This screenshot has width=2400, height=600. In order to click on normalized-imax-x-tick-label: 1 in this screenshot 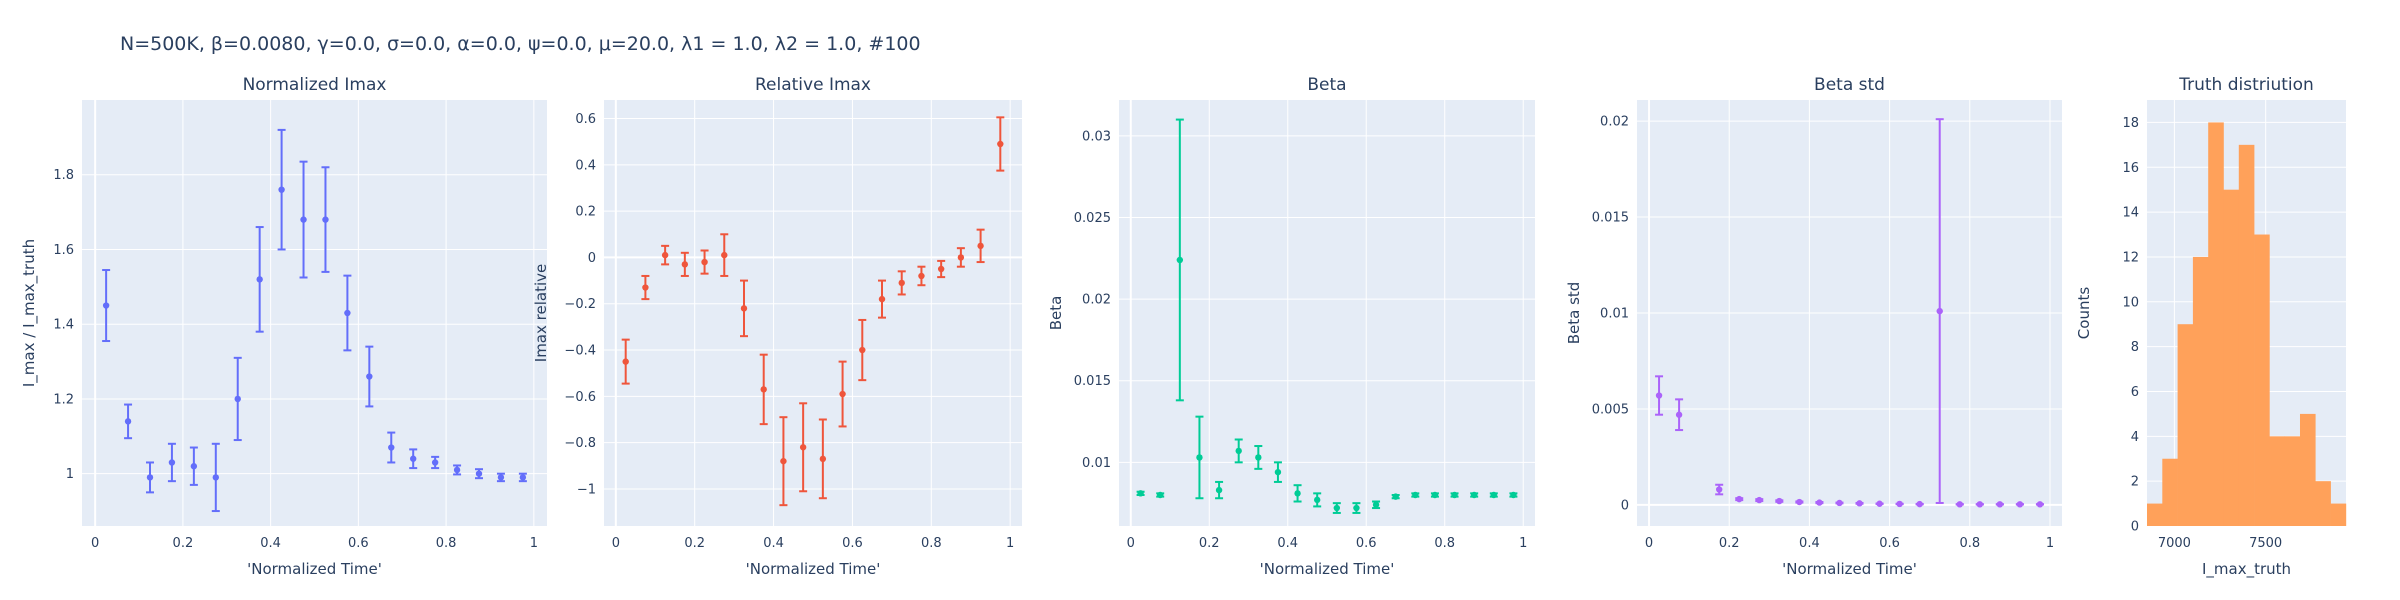, I will do `click(534, 543)`.